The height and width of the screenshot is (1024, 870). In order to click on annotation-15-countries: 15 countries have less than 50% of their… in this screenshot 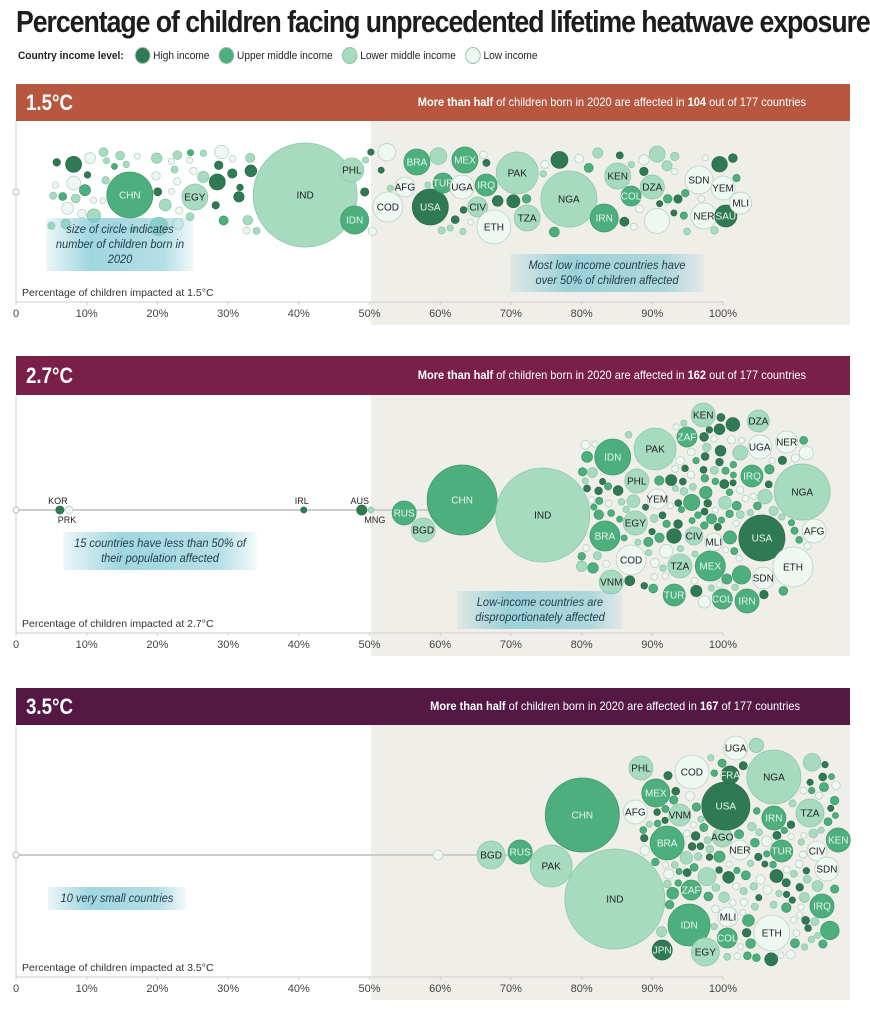, I will do `click(160, 551)`.